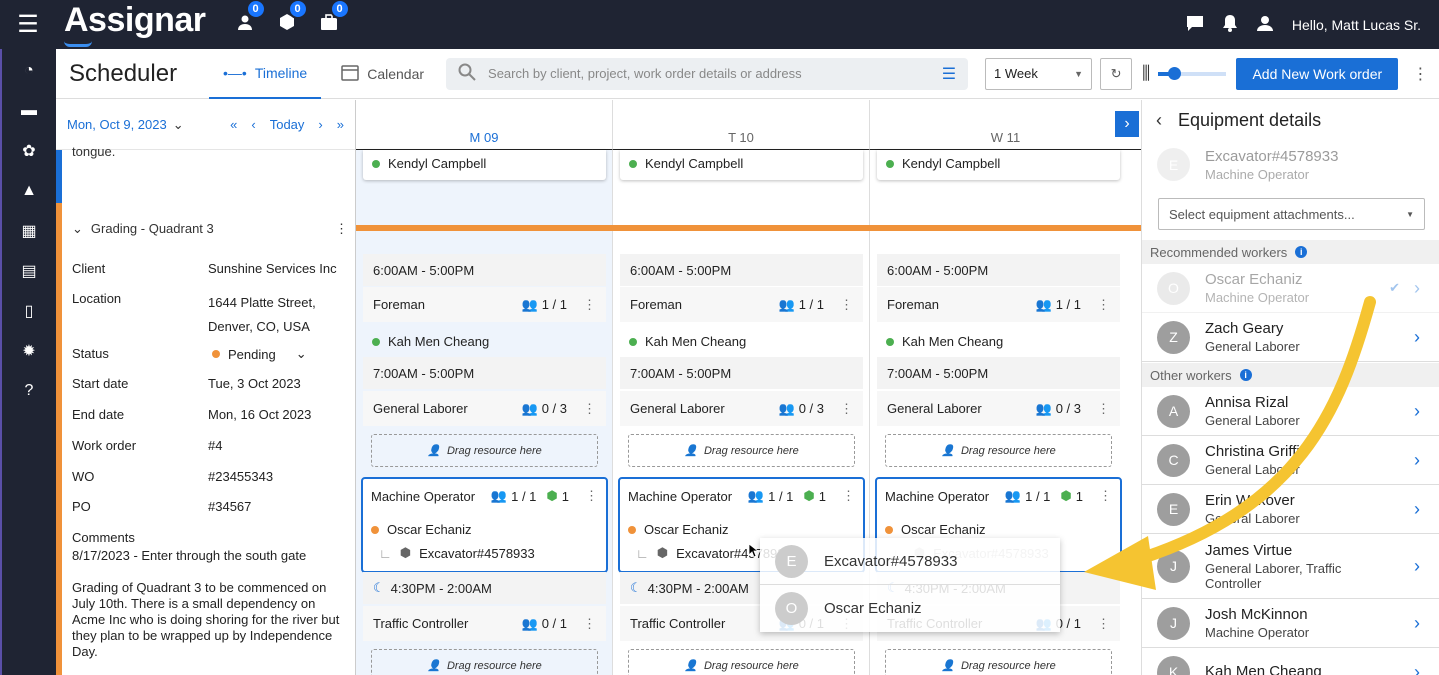 Image resolution: width=1439 pixels, height=675 pixels. What do you see at coordinates (439, 341) in the screenshot?
I see `person-name: Kah Men Cheang` at bounding box center [439, 341].